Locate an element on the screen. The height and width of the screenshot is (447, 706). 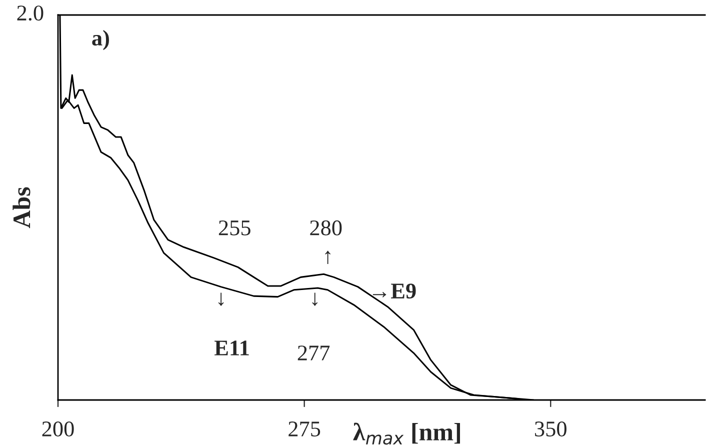
y-axis-title: Abs is located at coordinates (21, 207).